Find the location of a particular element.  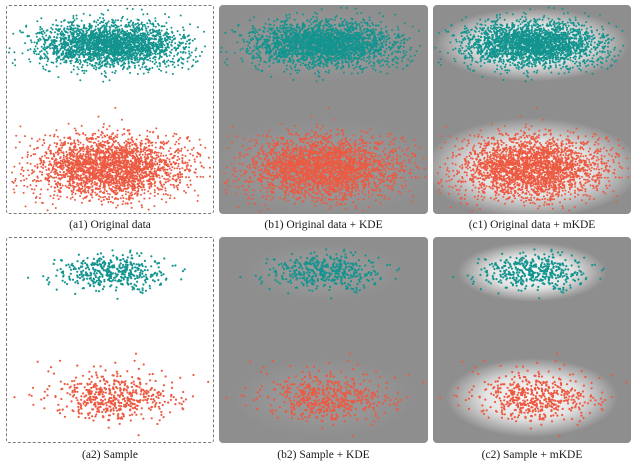

caption-b1: (b1) Original data + KDE is located at coordinates (323, 225).